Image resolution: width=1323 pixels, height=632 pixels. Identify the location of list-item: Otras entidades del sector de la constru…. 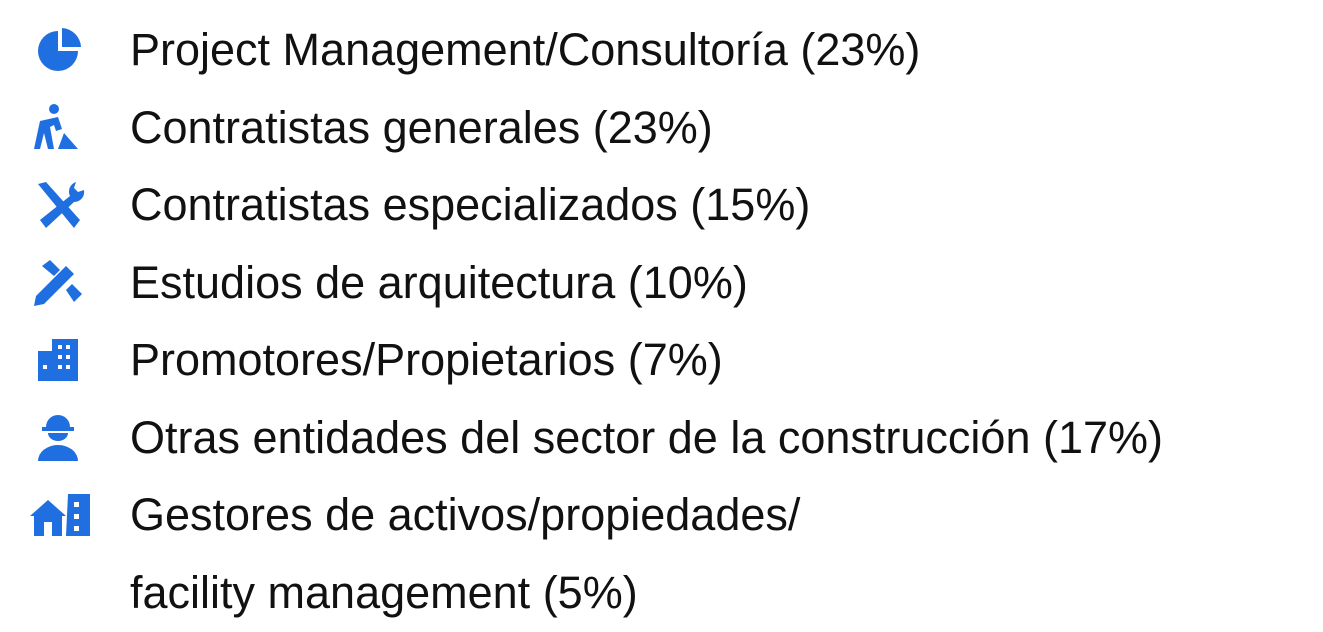
(661, 438).